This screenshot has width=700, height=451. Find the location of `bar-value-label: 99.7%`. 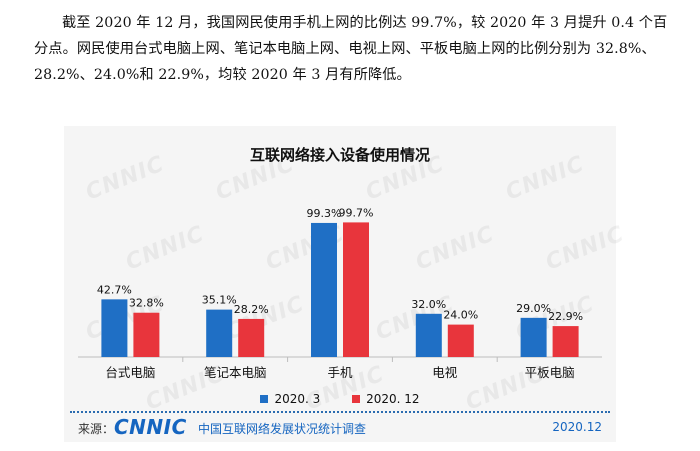

bar-value-label: 99.7% is located at coordinates (356, 212).